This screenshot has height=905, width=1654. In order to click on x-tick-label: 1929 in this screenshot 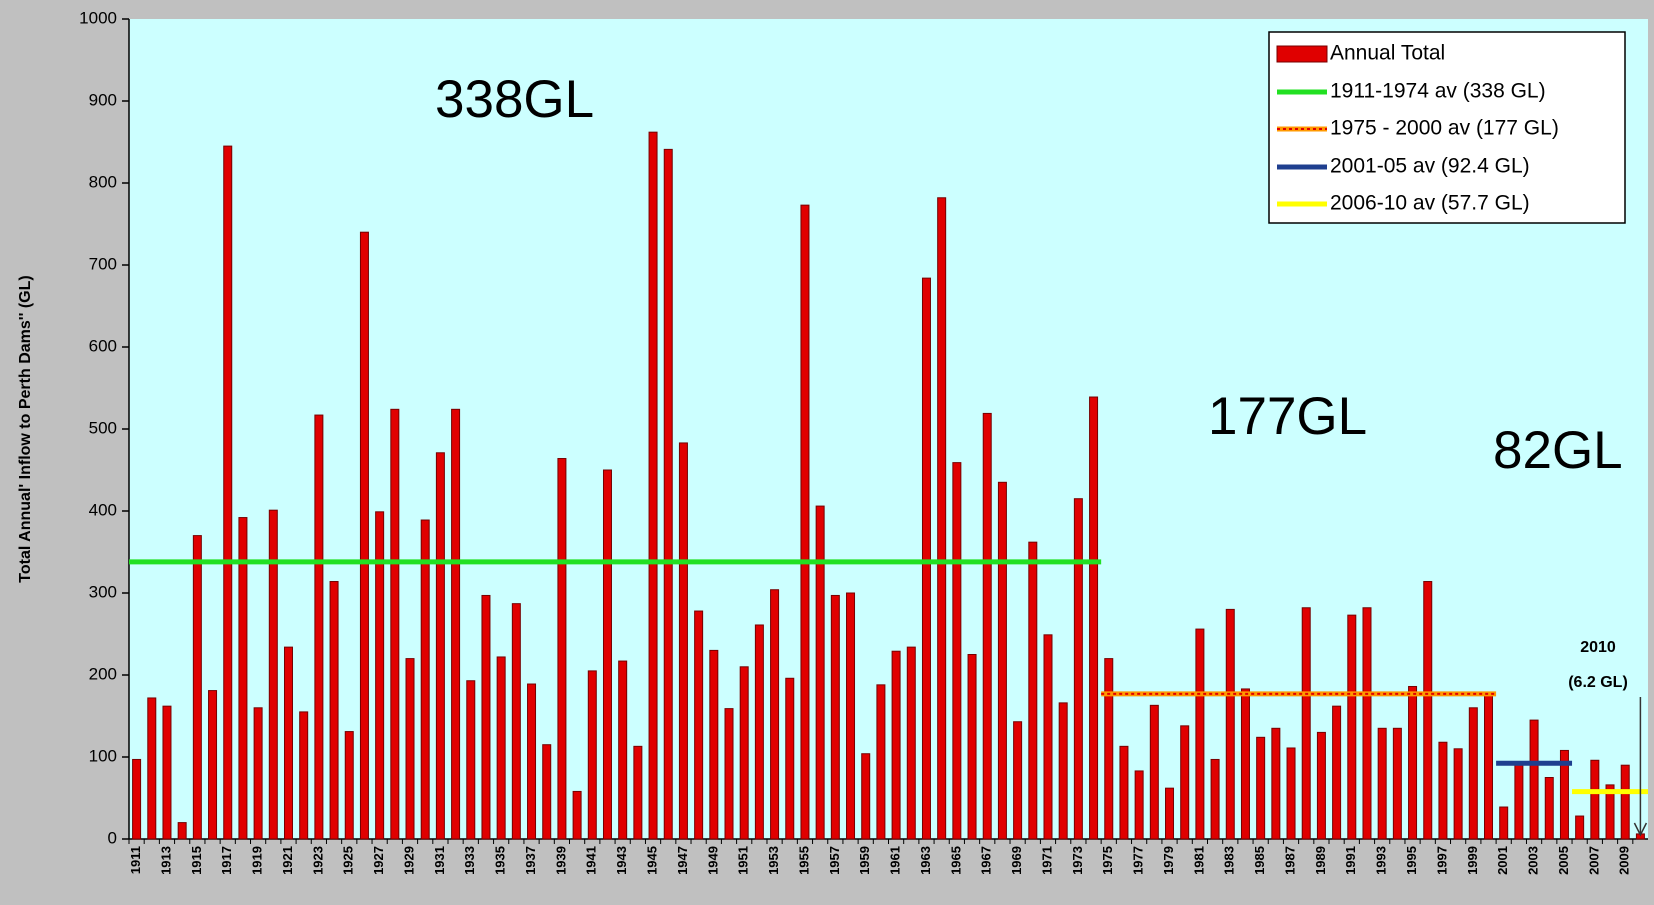, I will do `click(408, 860)`.